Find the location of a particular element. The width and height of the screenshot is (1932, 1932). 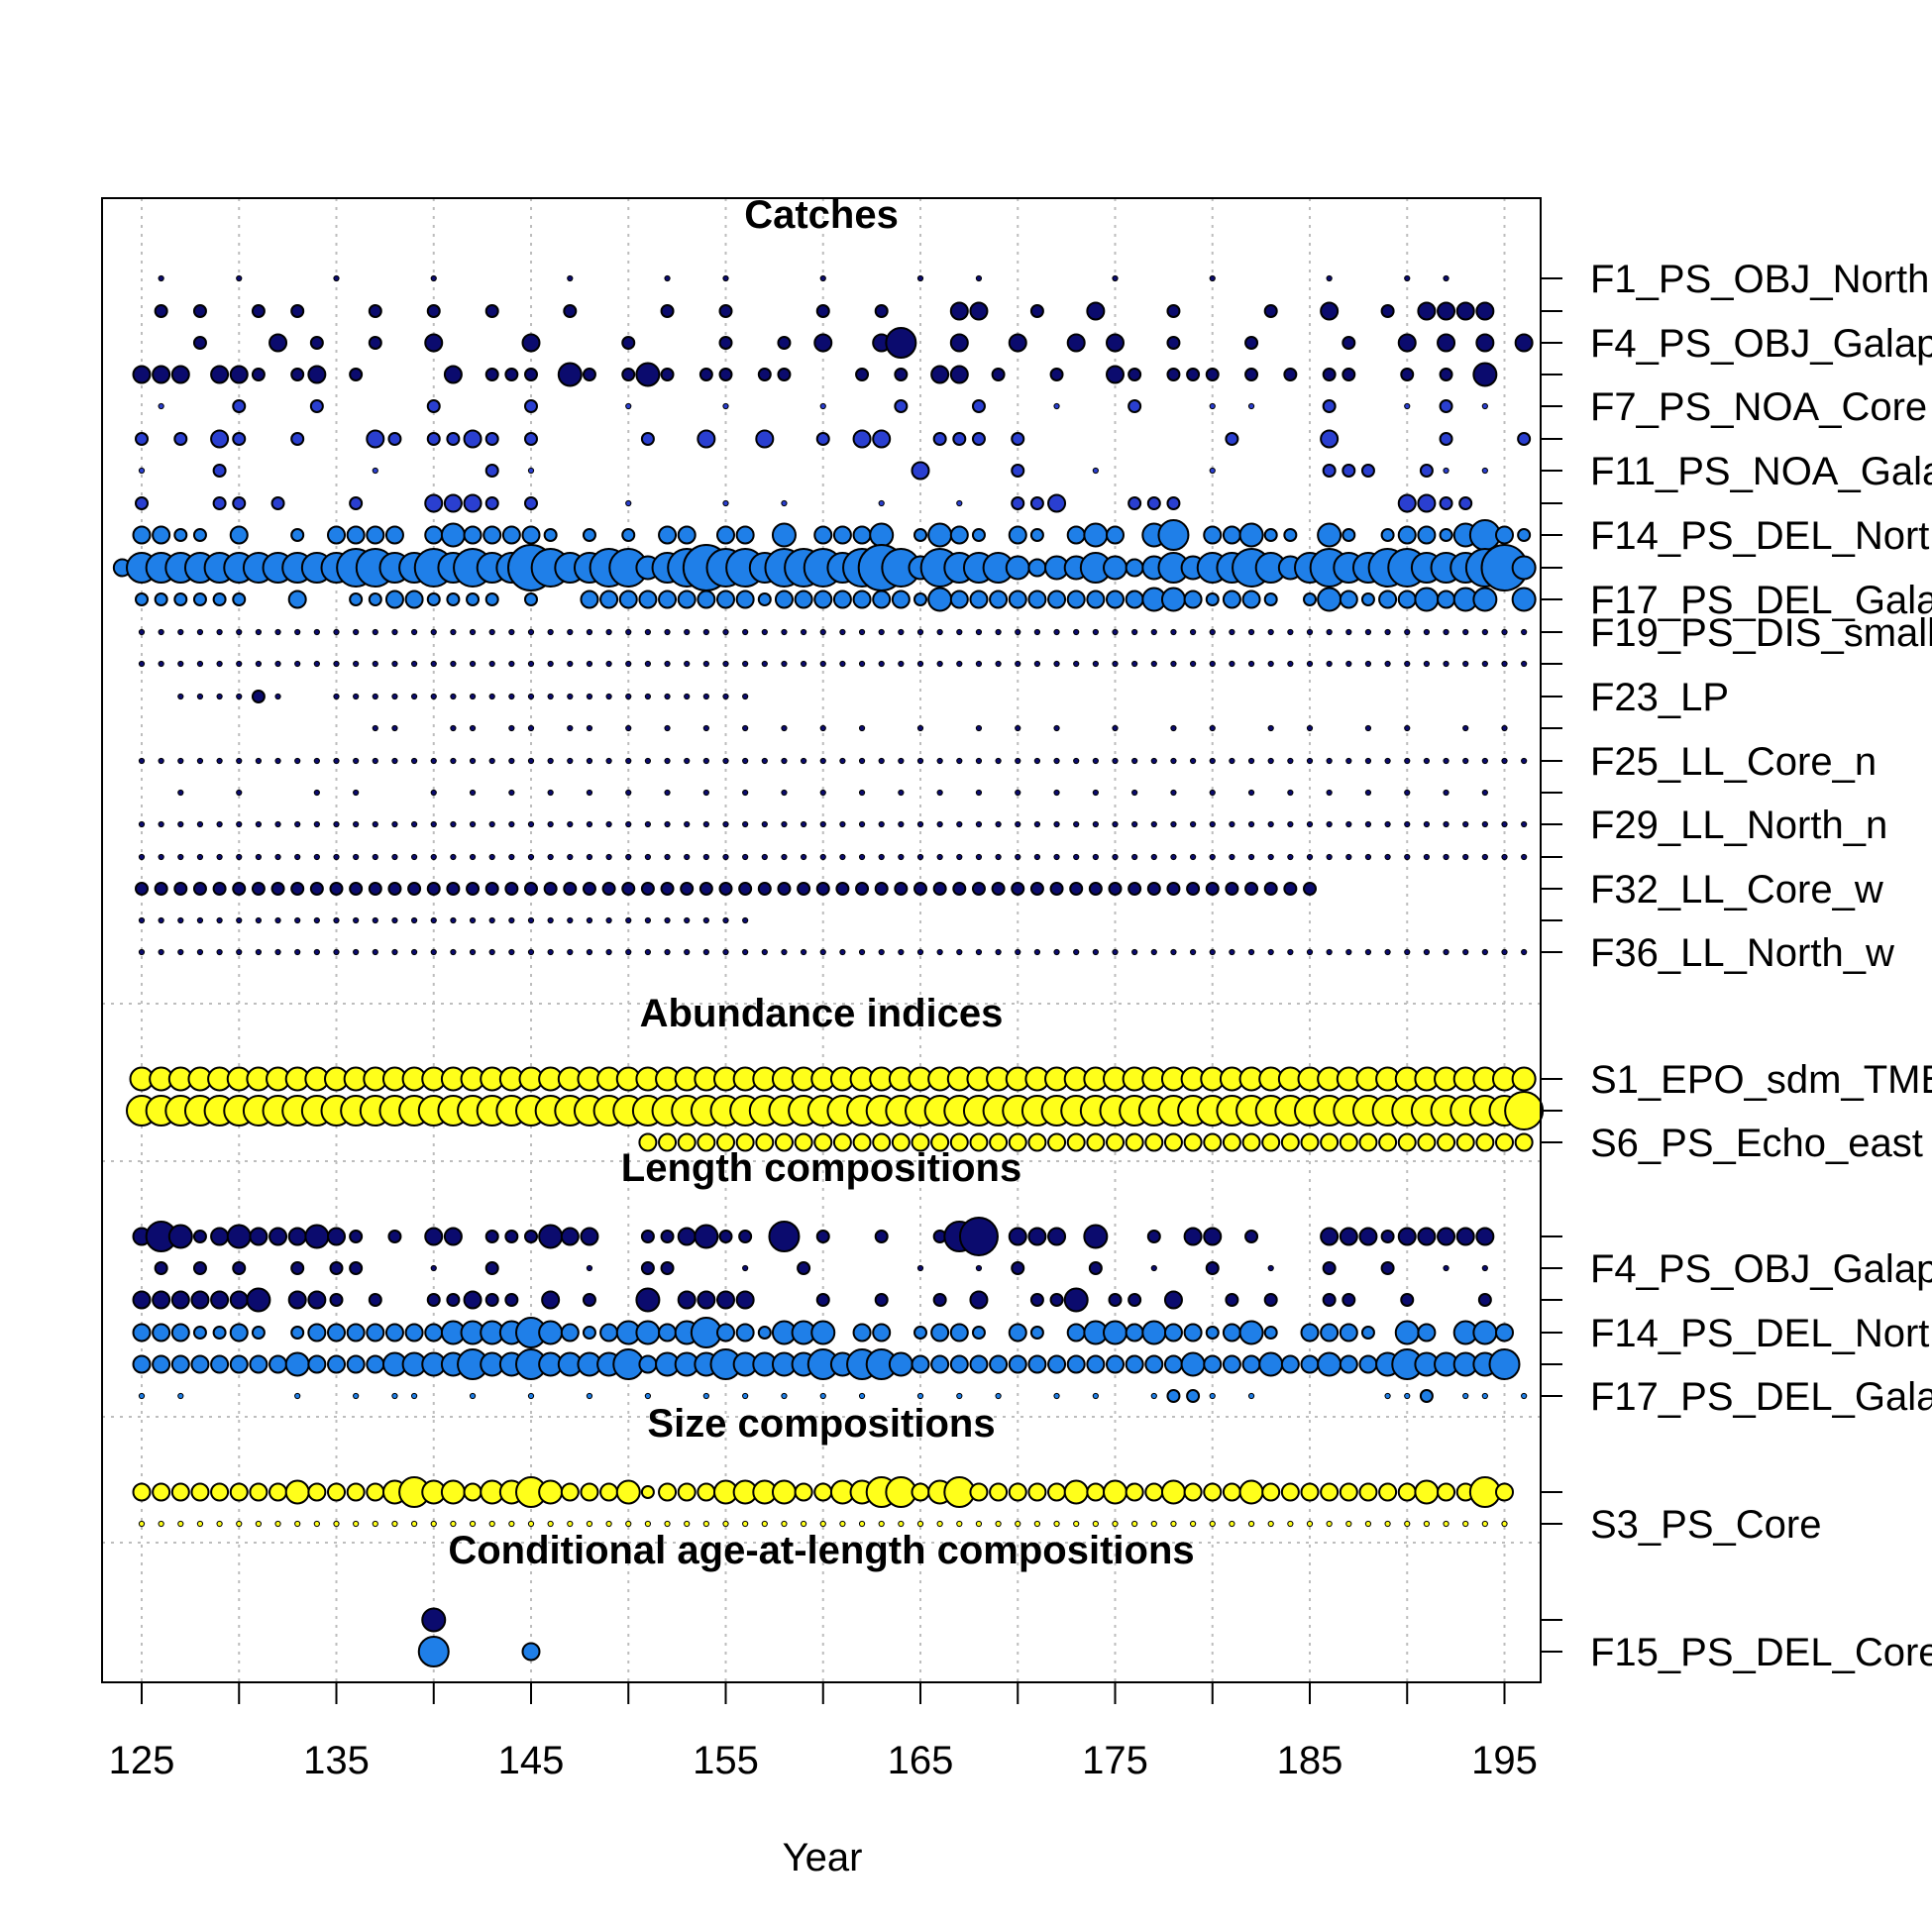

x-tick-label: 145 is located at coordinates (531, 1760).